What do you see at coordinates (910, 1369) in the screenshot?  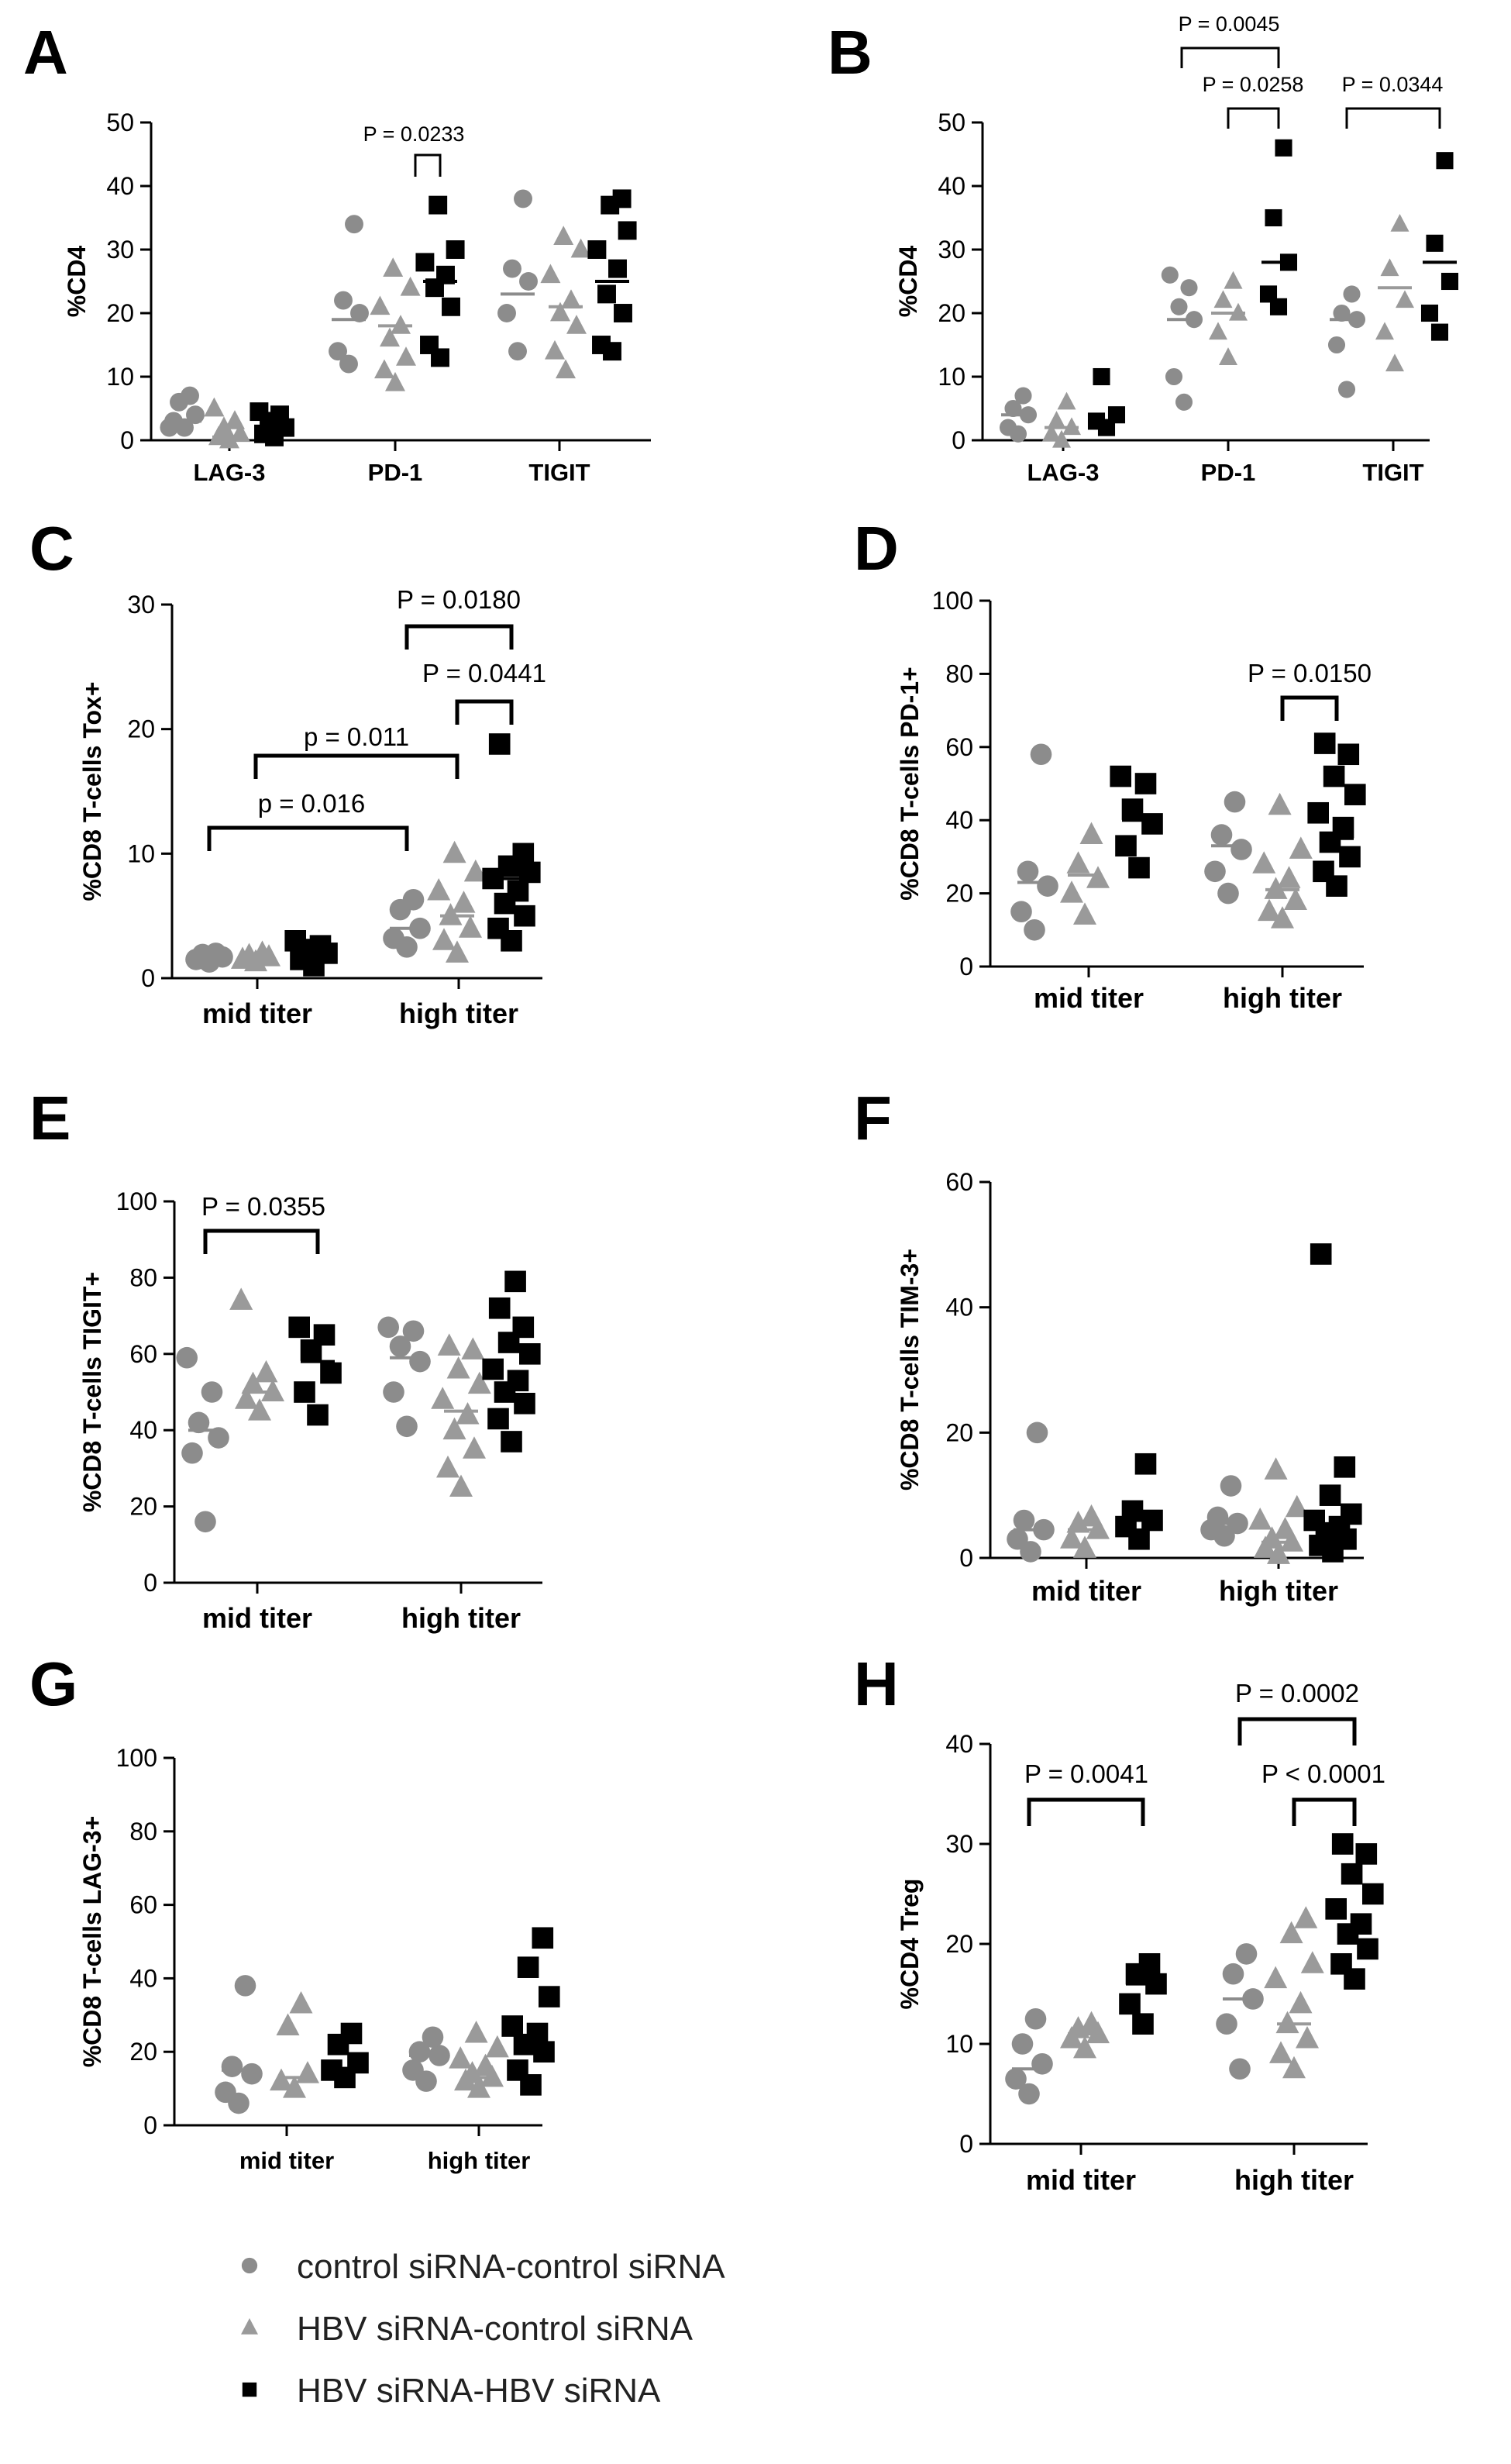 I see `y-axis-label: %CD8 T-cells TIM-3+` at bounding box center [910, 1369].